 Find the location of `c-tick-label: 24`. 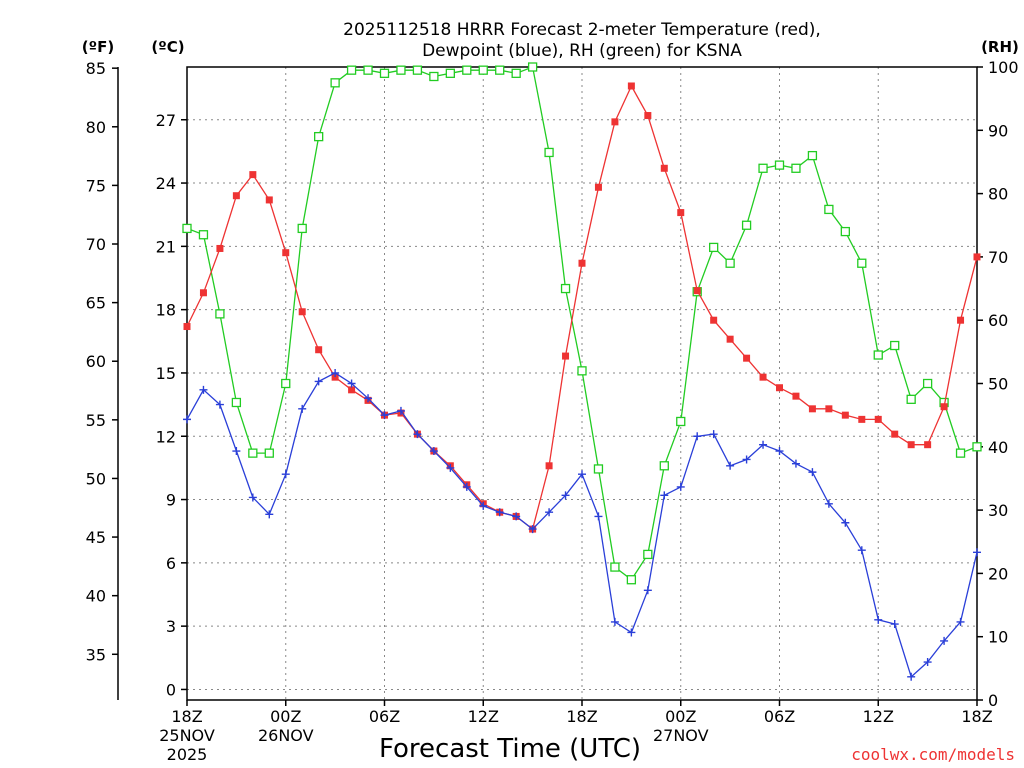

c-tick-label: 24 is located at coordinates (166, 183).